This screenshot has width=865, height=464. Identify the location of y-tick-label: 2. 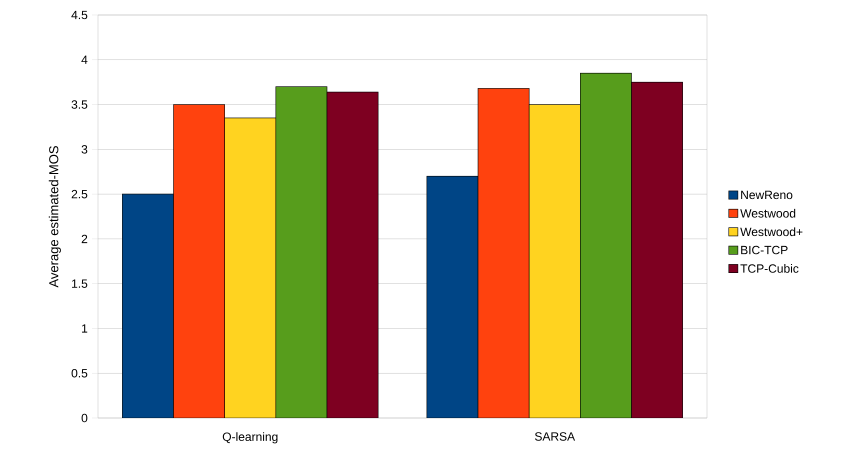
(85, 239).